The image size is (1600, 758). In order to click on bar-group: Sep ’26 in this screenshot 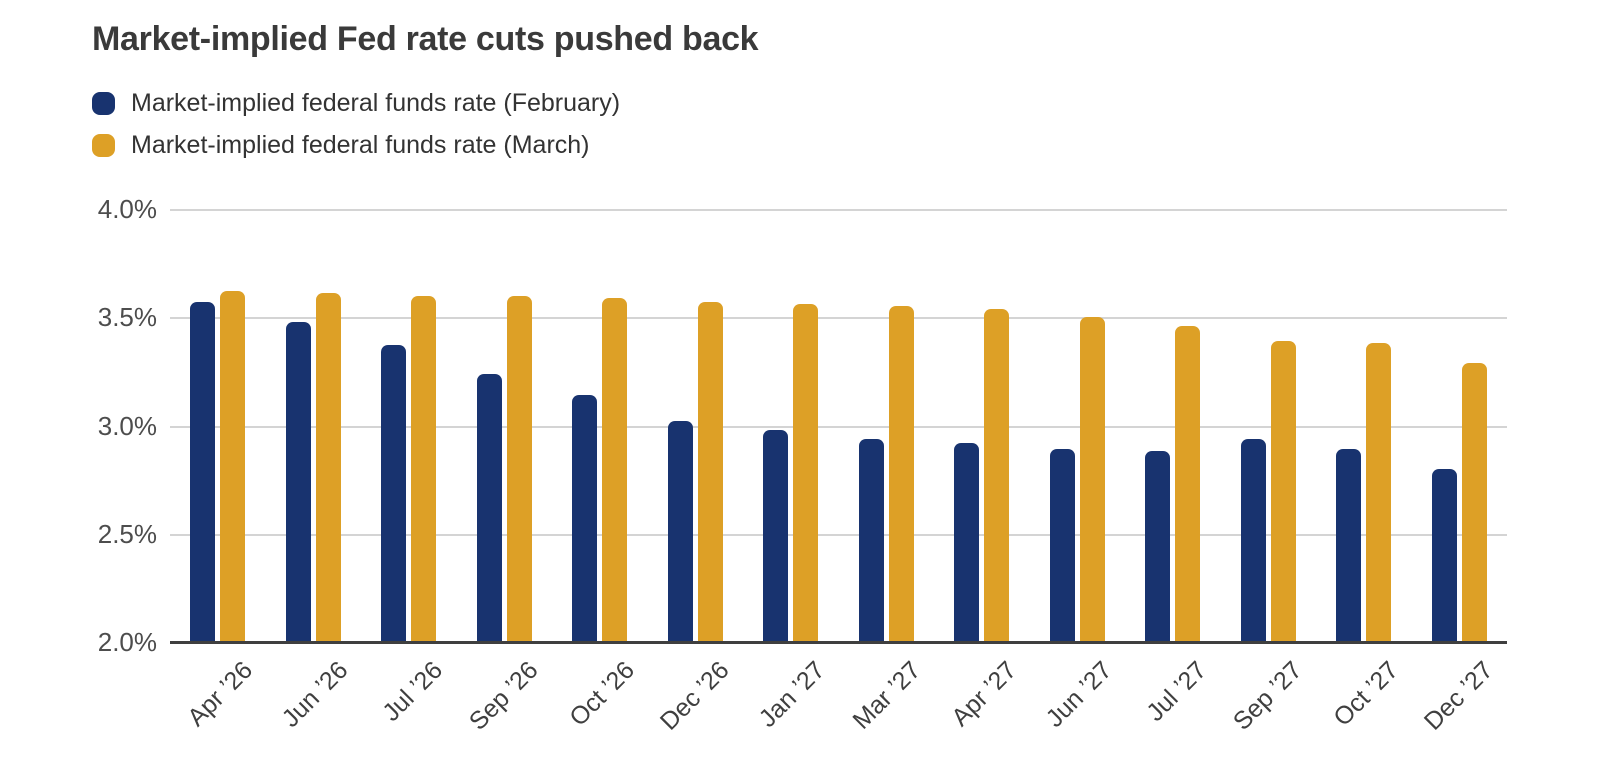, I will do `click(505, 472)`.